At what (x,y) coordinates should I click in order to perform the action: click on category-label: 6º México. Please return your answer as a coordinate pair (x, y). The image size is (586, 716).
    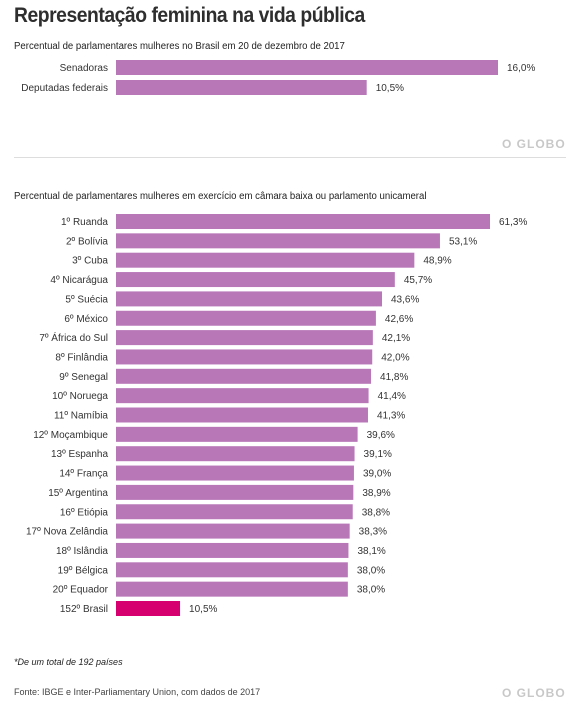
    Looking at the image, I should click on (86, 319).